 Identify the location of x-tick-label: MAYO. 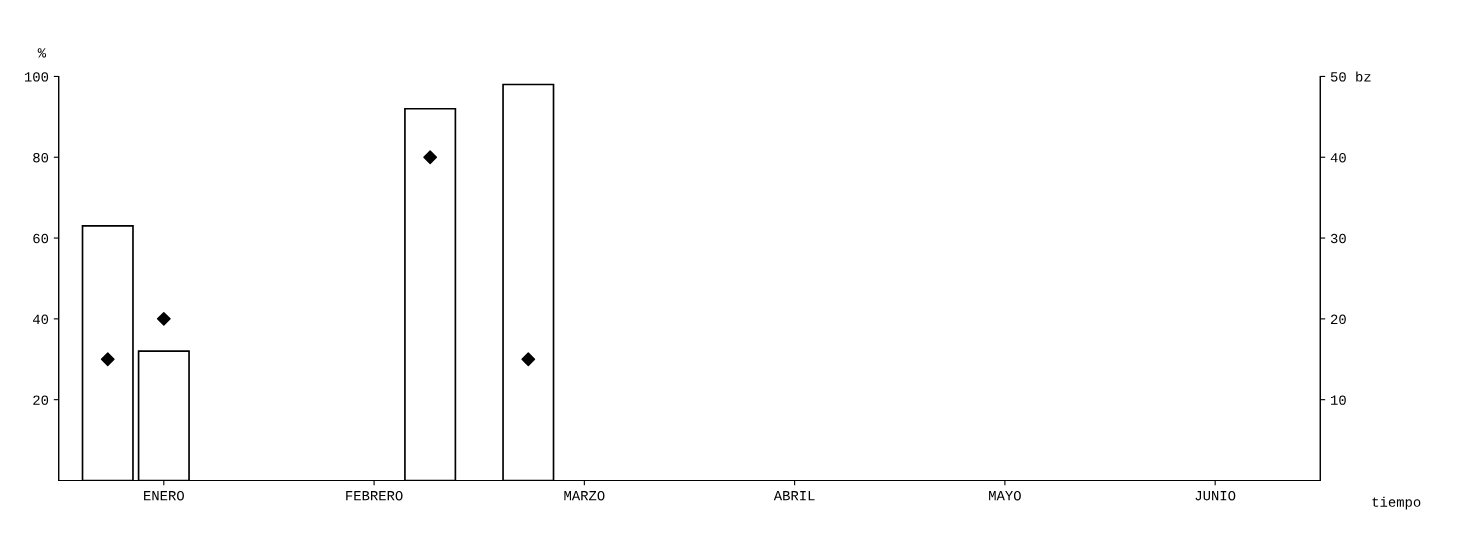
(1005, 495).